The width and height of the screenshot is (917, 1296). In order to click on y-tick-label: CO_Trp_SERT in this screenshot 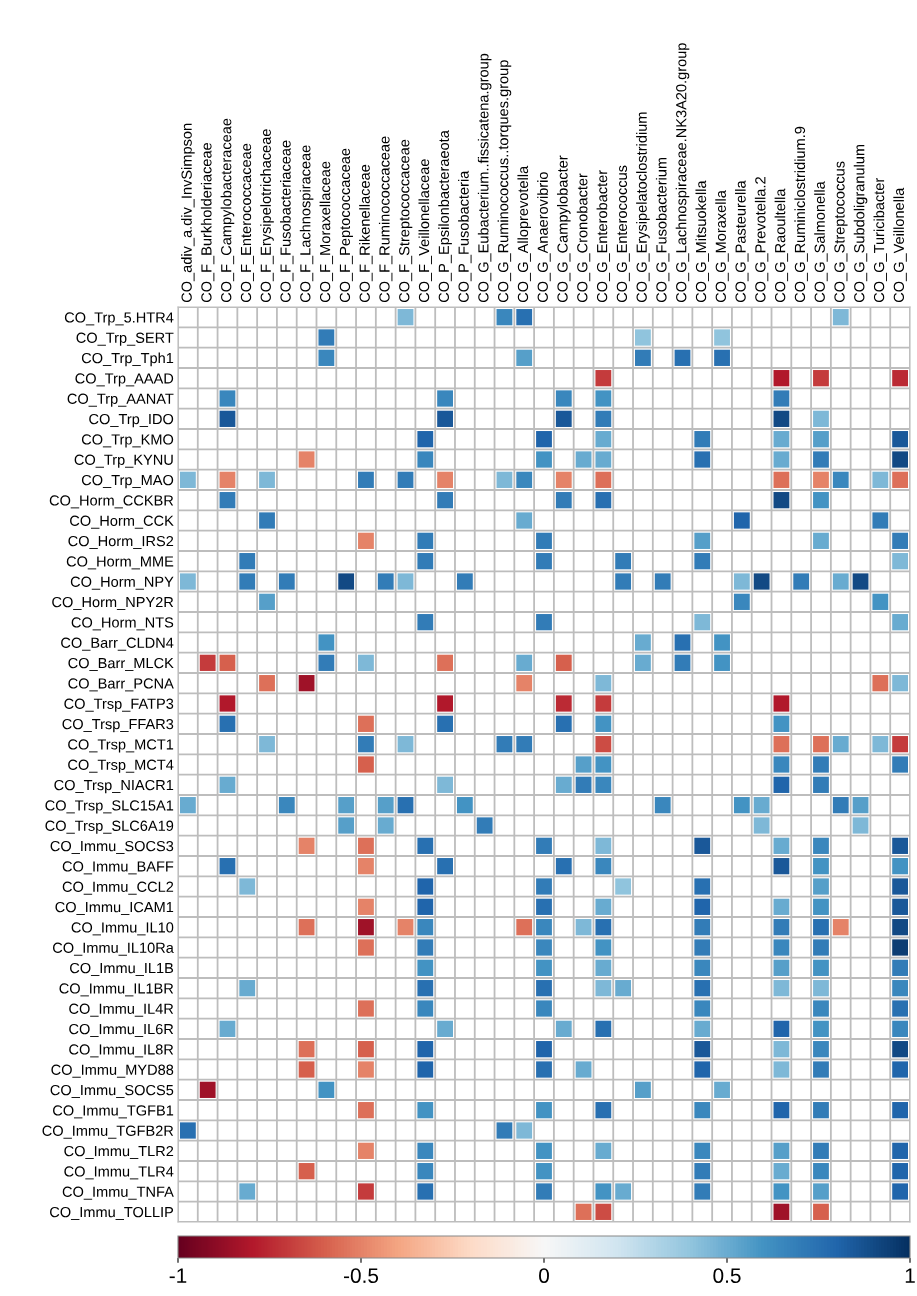, I will do `click(125, 339)`.